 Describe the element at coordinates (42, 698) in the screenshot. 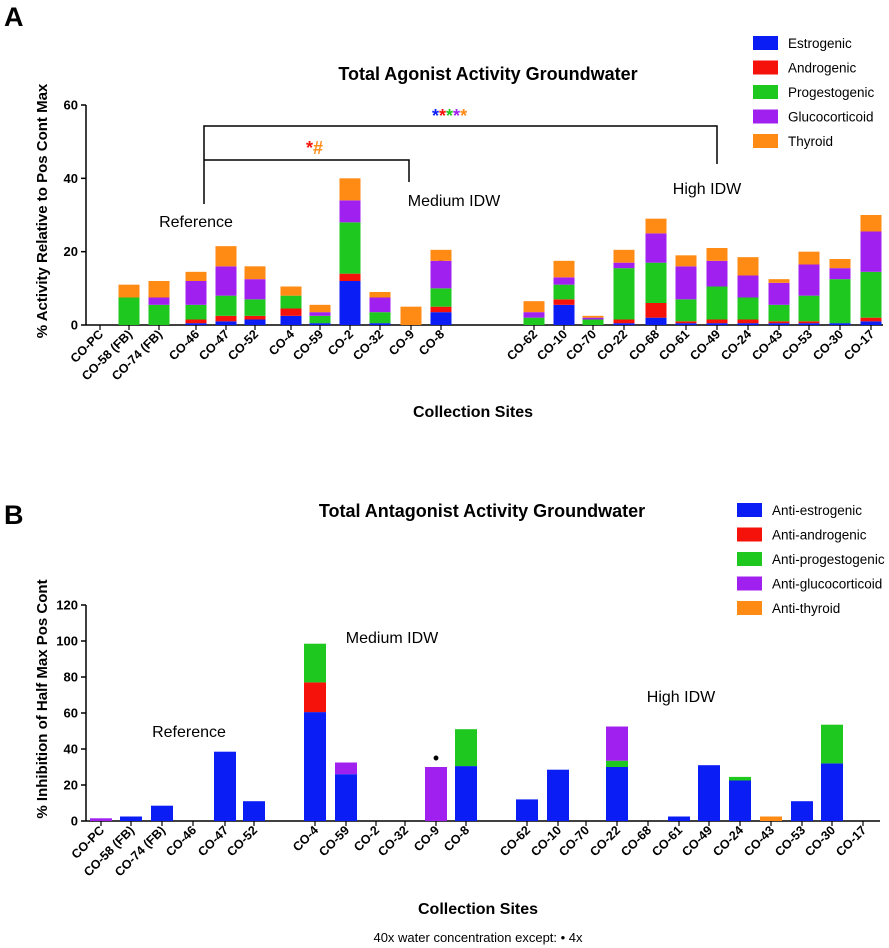

I see `panel-b-y-axis-label: % Inhibition of Half Max Pos Cont` at that location.